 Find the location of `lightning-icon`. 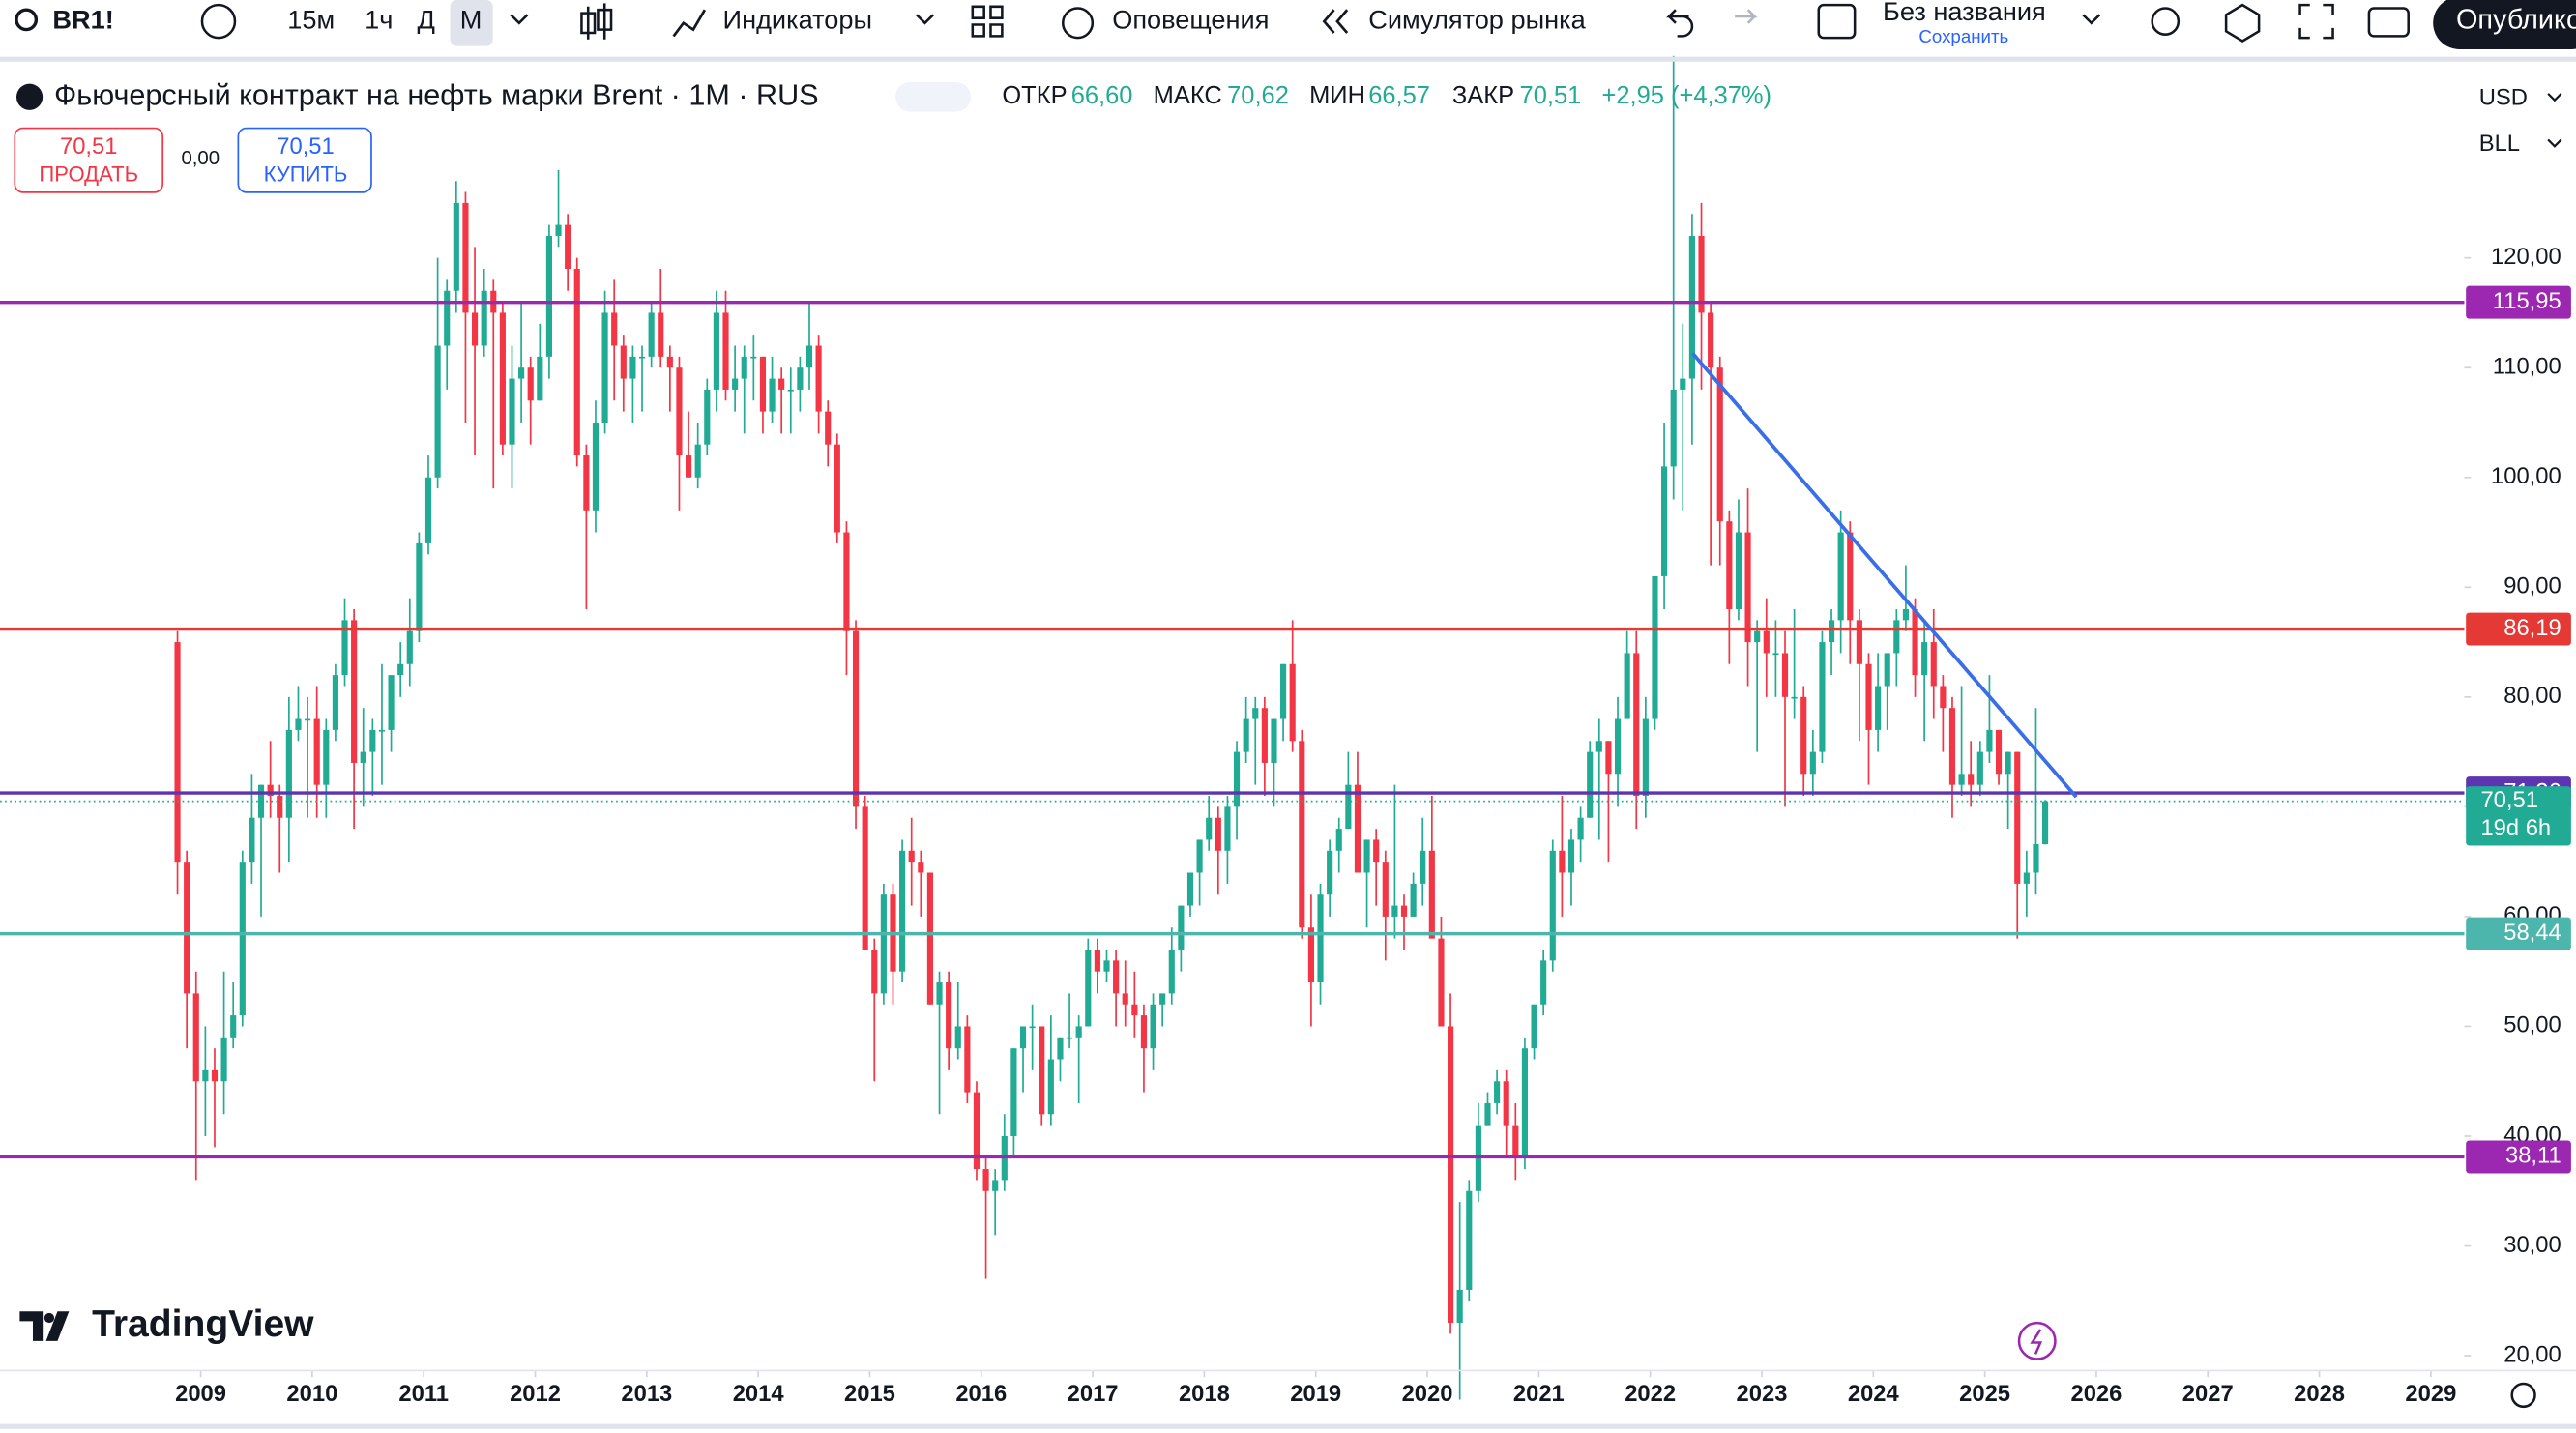

lightning-icon is located at coordinates (2037, 1340).